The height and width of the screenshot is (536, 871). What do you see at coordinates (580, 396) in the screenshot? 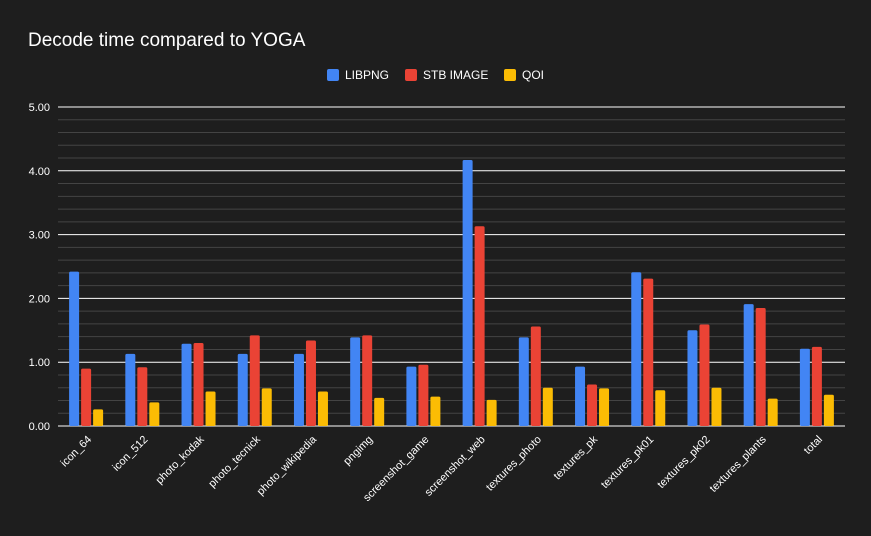
I see `bar-libpng-textures_pk` at bounding box center [580, 396].